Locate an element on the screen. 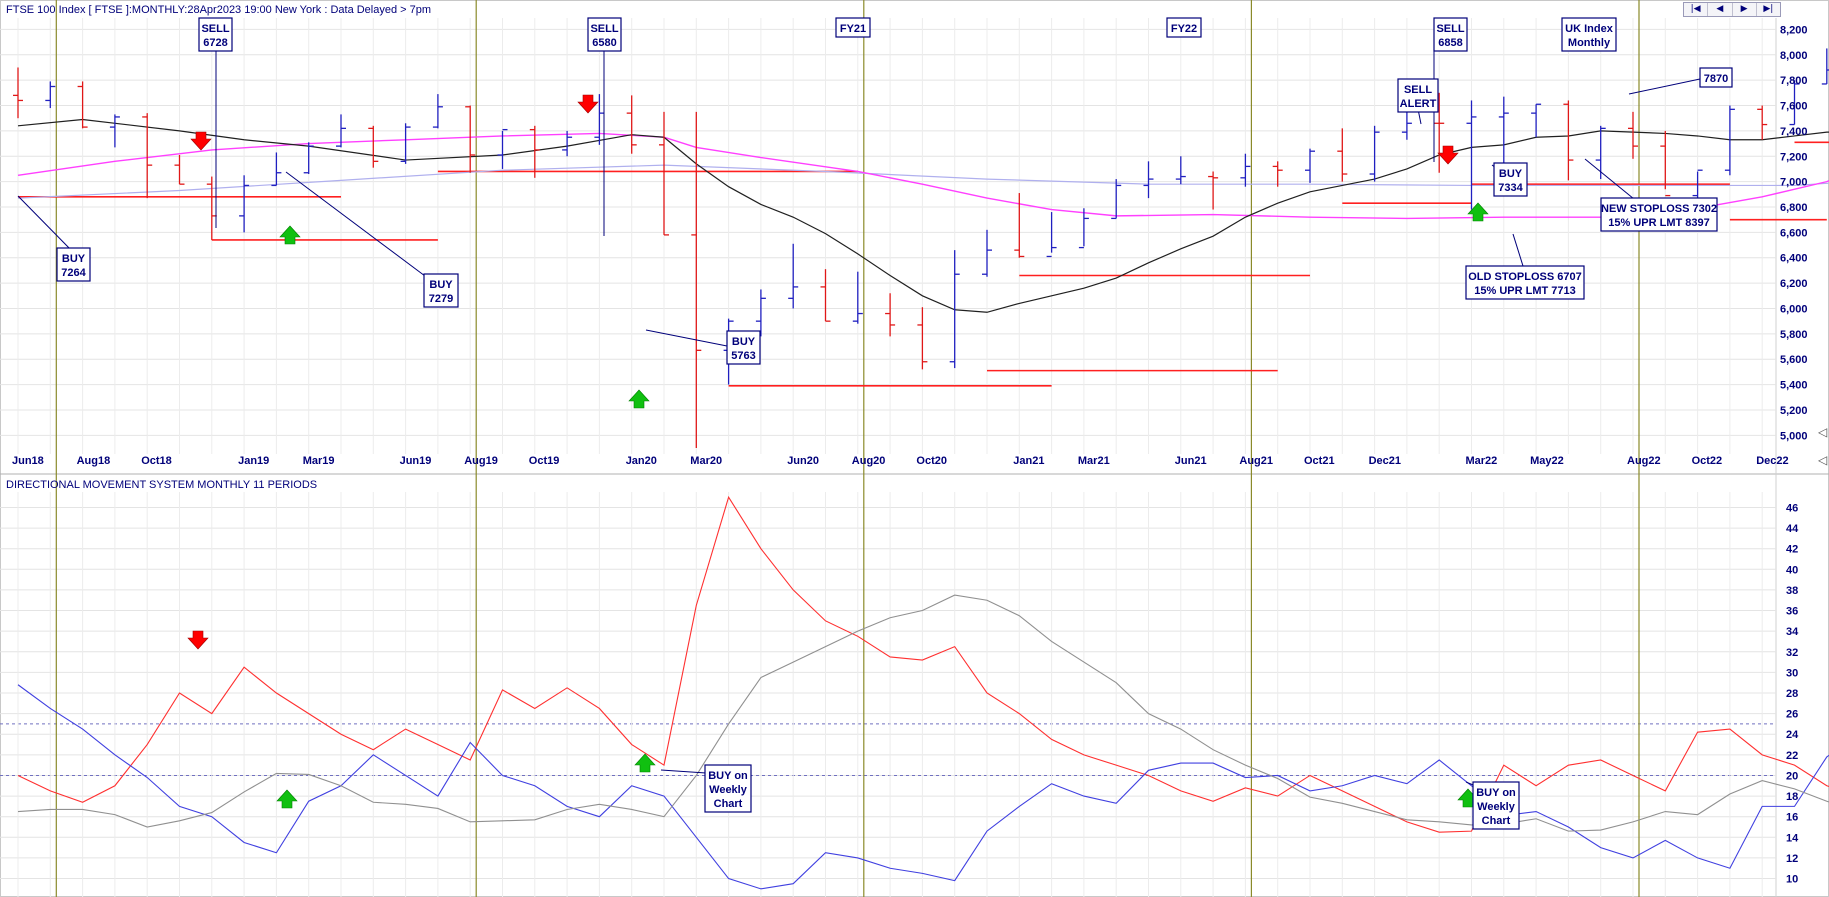 This screenshot has width=1829, height=897. price-y-tick: 7,200 is located at coordinates (1794, 157).